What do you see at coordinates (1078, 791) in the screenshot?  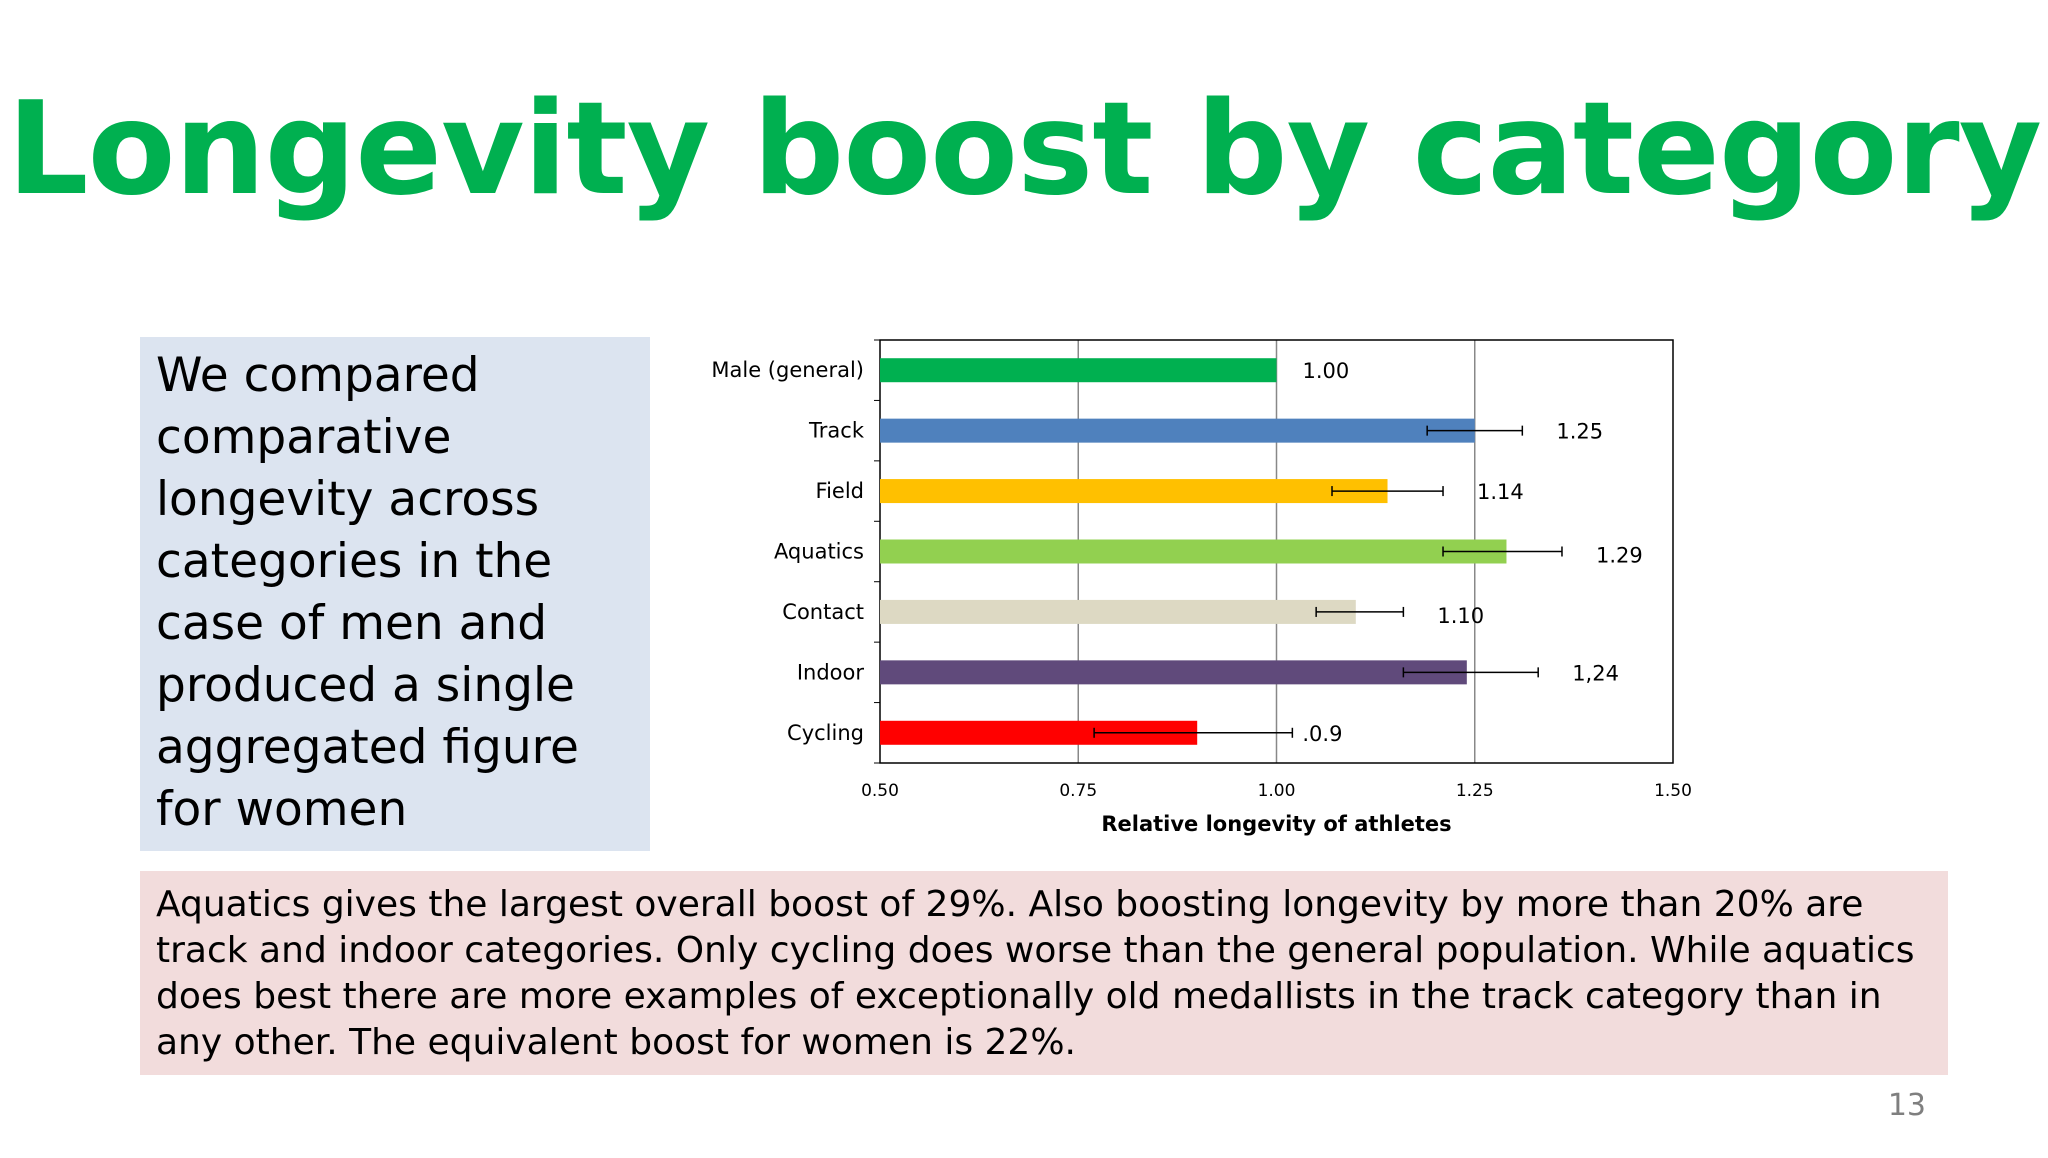 I see `x-tick-label: 0.75` at bounding box center [1078, 791].